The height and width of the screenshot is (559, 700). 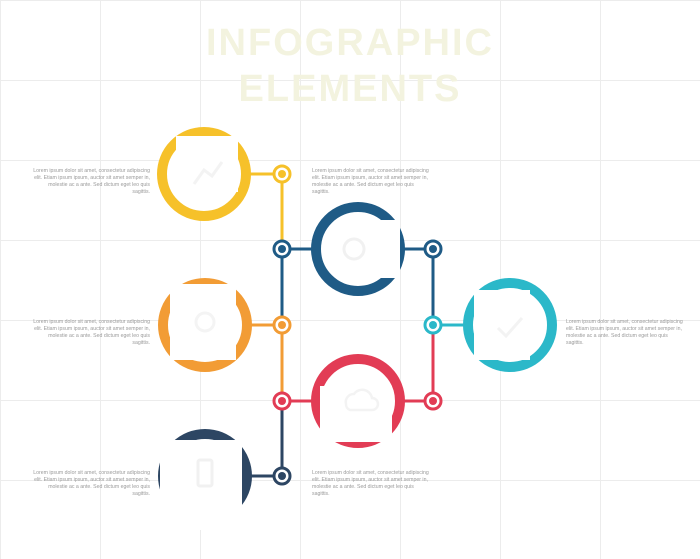 I want to click on node-teal, so click(x=433, y=325).